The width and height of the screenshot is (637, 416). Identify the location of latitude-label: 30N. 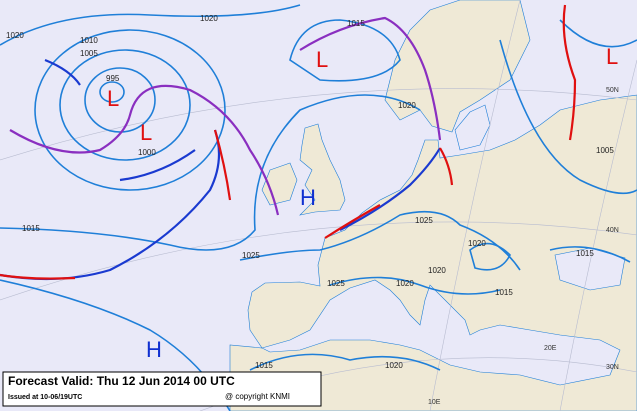
(612, 367).